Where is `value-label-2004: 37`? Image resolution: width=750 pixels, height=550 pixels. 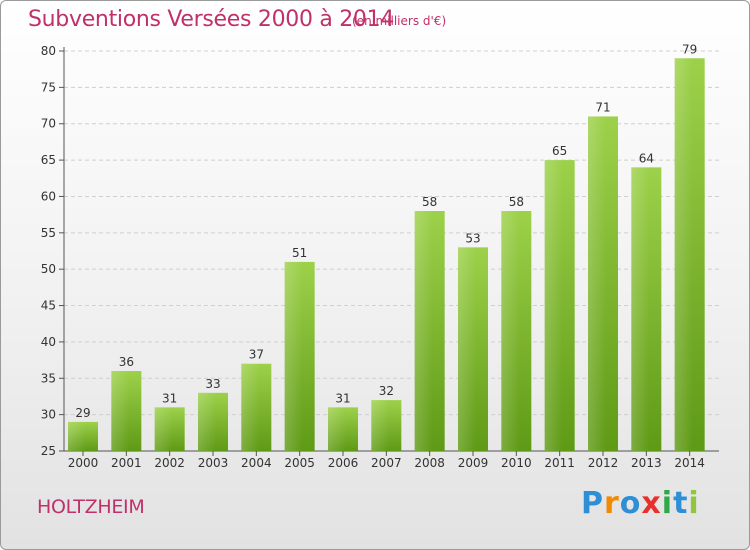
value-label-2004: 37 is located at coordinates (256, 355).